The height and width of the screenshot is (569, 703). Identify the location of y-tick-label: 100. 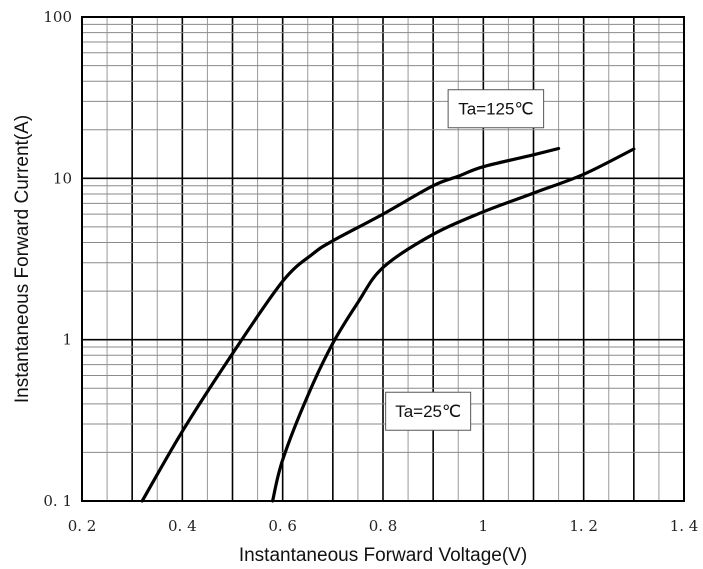
(57, 17).